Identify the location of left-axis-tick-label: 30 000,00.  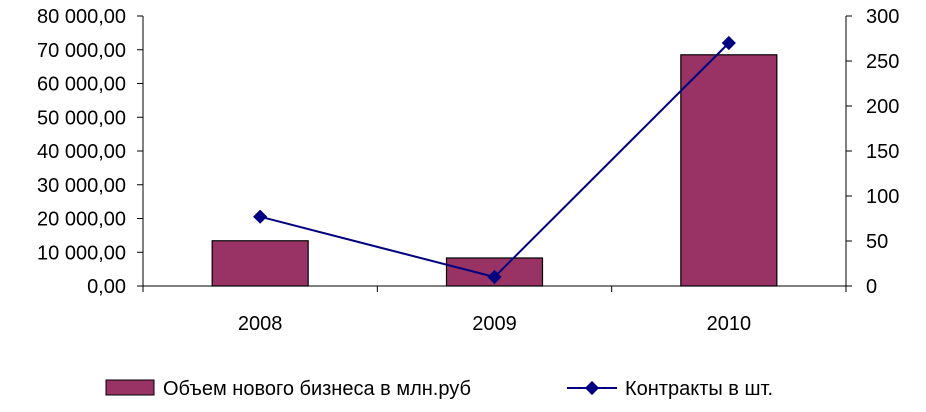
(81, 186).